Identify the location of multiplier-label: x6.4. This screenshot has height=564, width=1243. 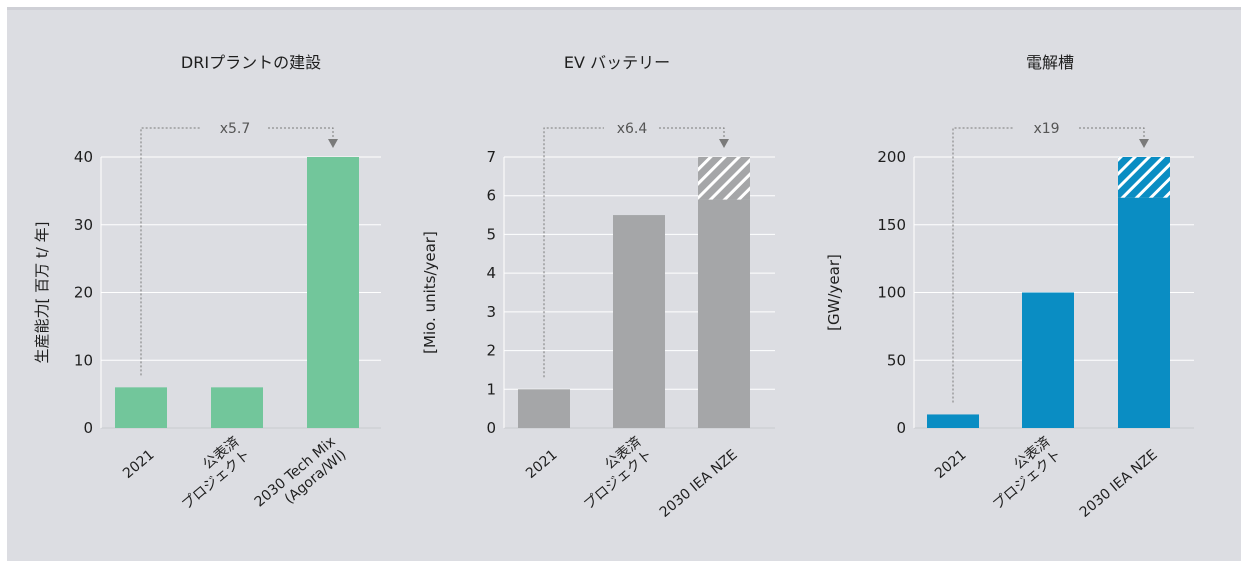
(632, 129).